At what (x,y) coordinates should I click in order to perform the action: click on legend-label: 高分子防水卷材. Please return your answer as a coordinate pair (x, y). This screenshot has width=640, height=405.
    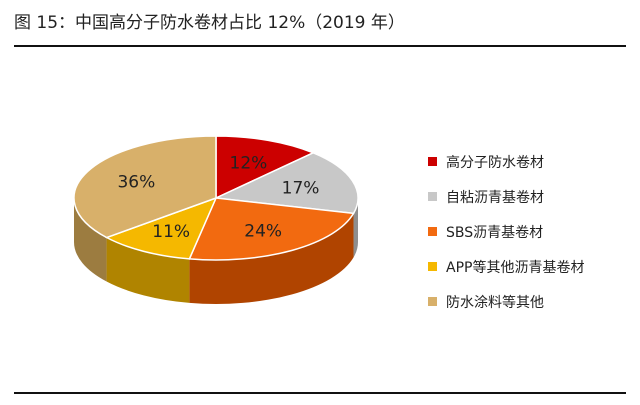
    Looking at the image, I should click on (495, 162).